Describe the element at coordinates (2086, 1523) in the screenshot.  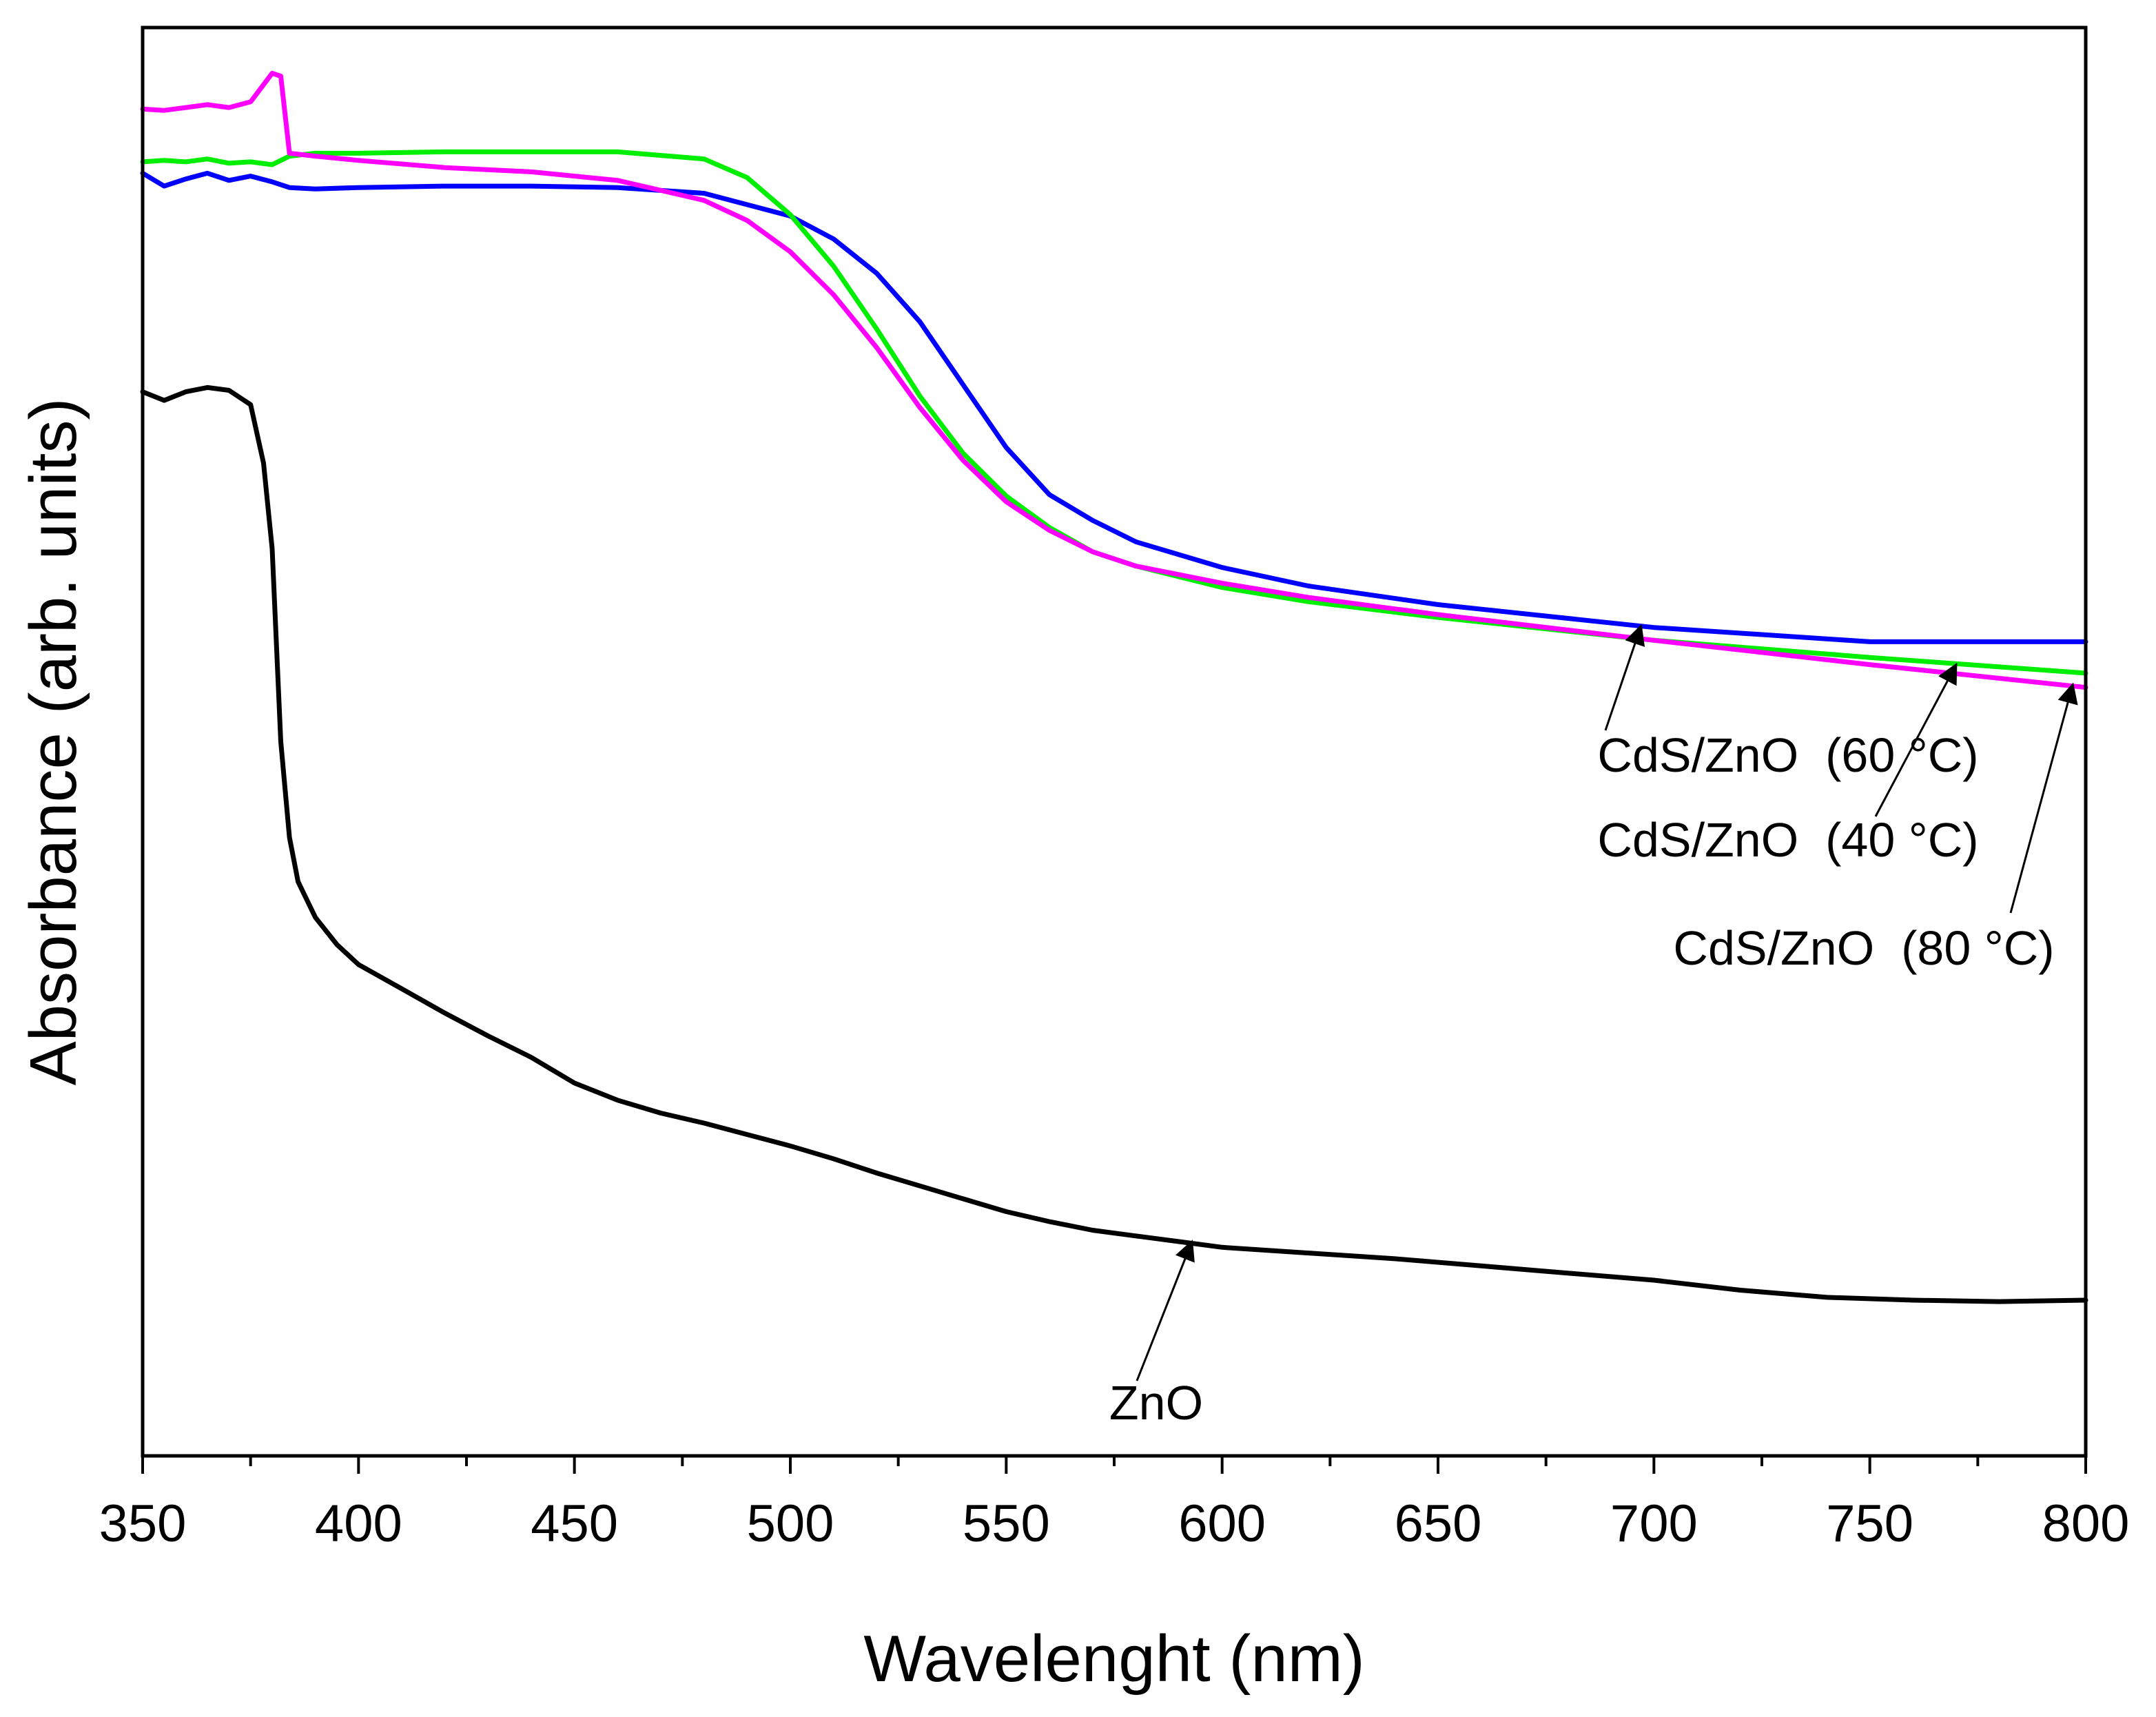
I see `x-tick-label: 800` at that location.